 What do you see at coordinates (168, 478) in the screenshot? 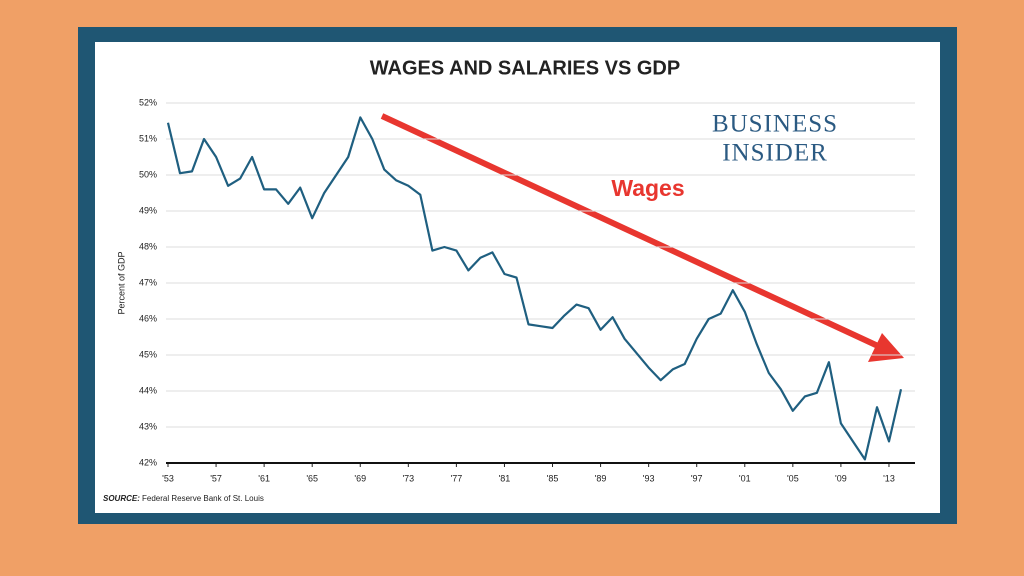
I see `x-tick-label: '53` at bounding box center [168, 478].